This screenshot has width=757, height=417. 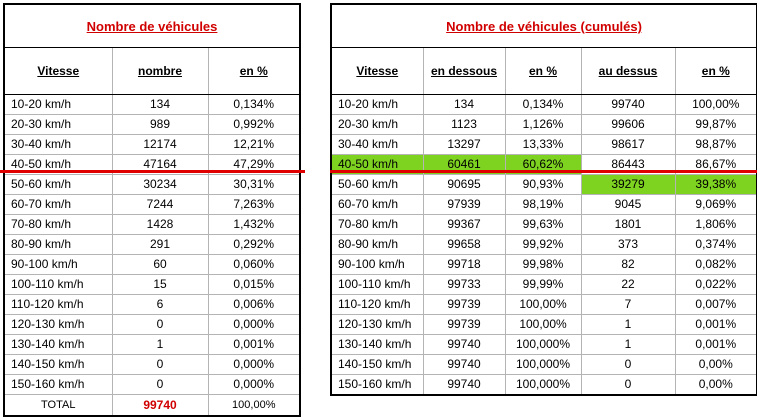 I want to click on table-title: Nombre de véhicules (cumulés), so click(x=543, y=26).